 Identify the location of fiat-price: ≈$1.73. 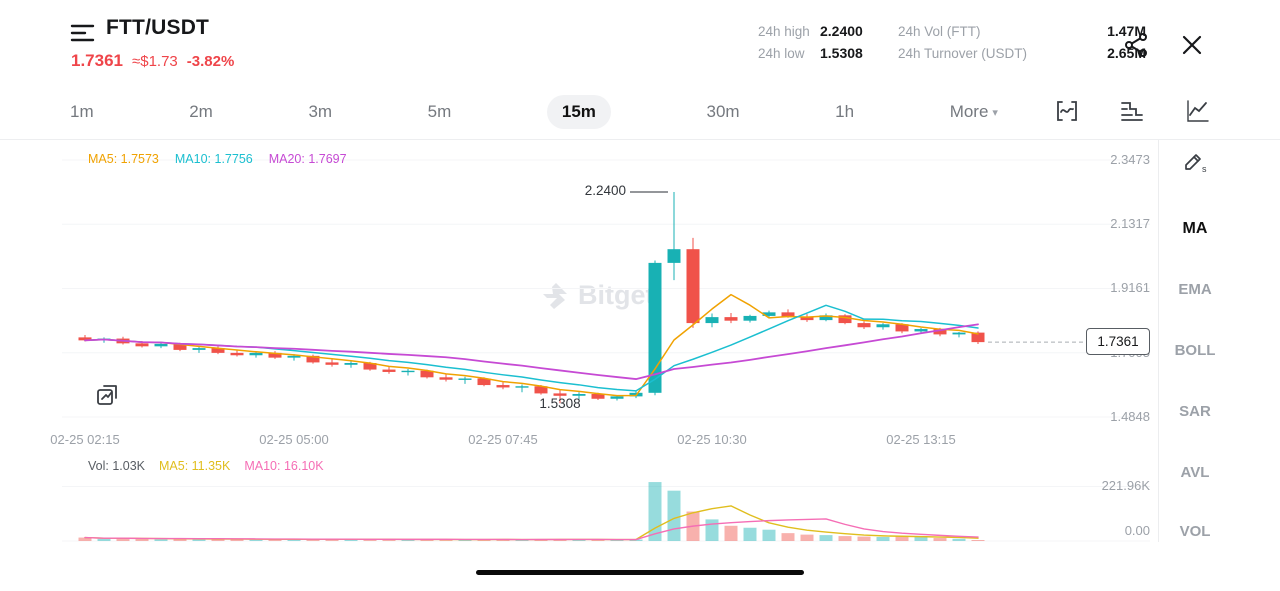
(155, 61).